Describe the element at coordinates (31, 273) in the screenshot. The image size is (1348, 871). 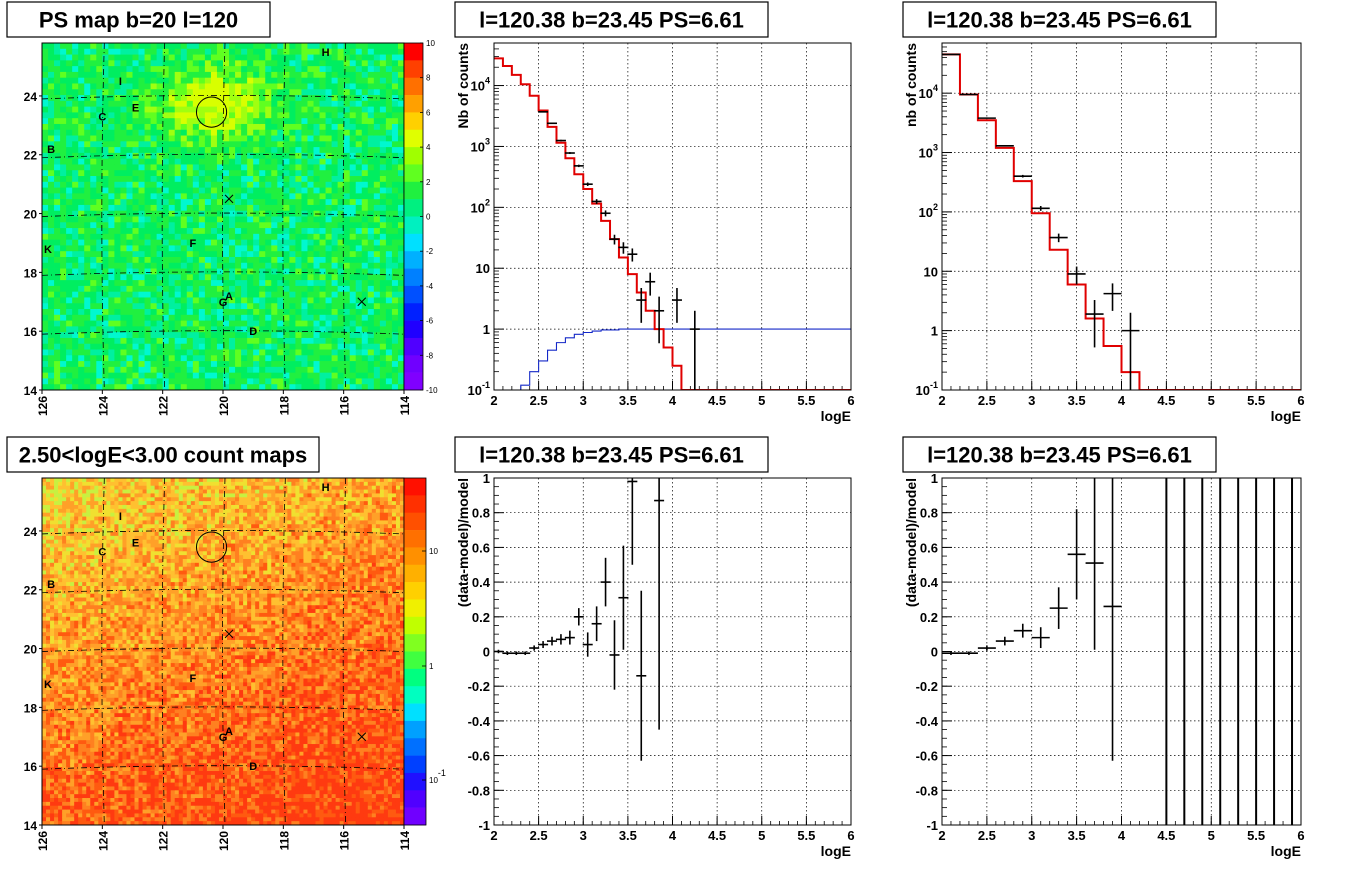
I see `ps_map-ytick-label: 18` at that location.